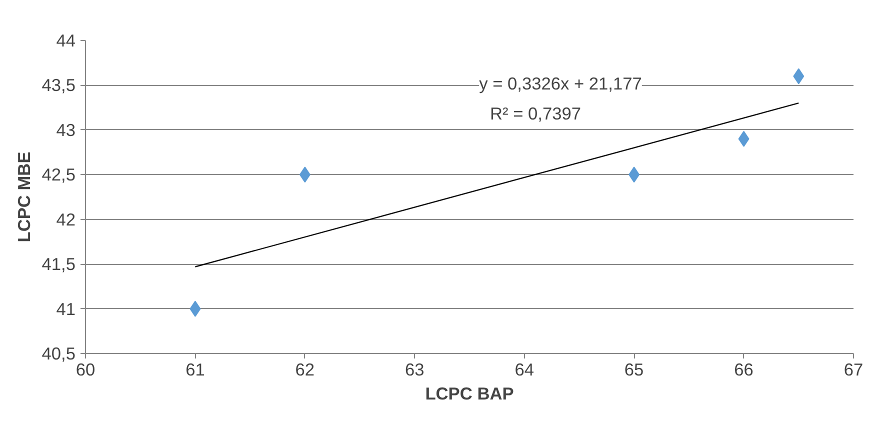  I want to click on y-tick-label: 43, so click(66, 130).